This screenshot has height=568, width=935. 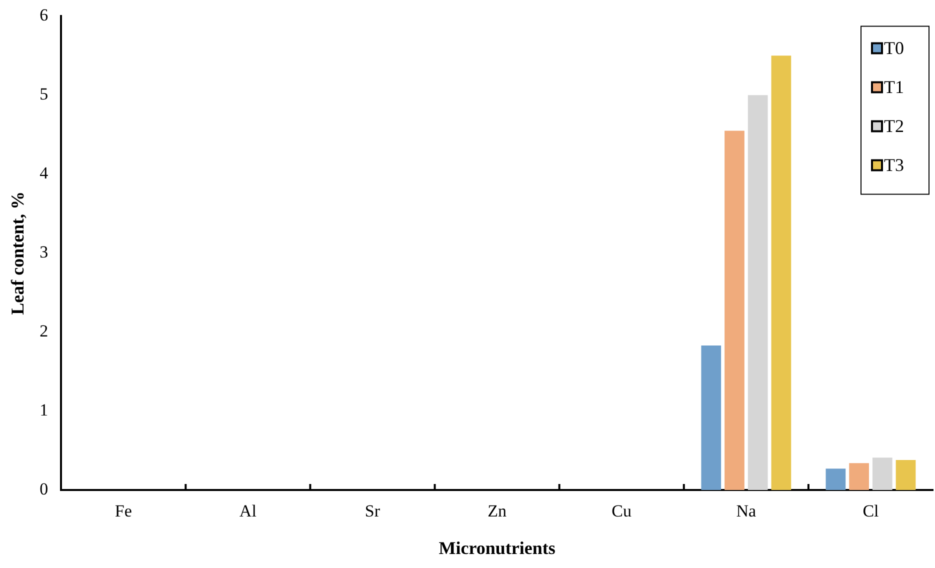 I want to click on x-axis-title: Micronutrients, so click(x=497, y=548).